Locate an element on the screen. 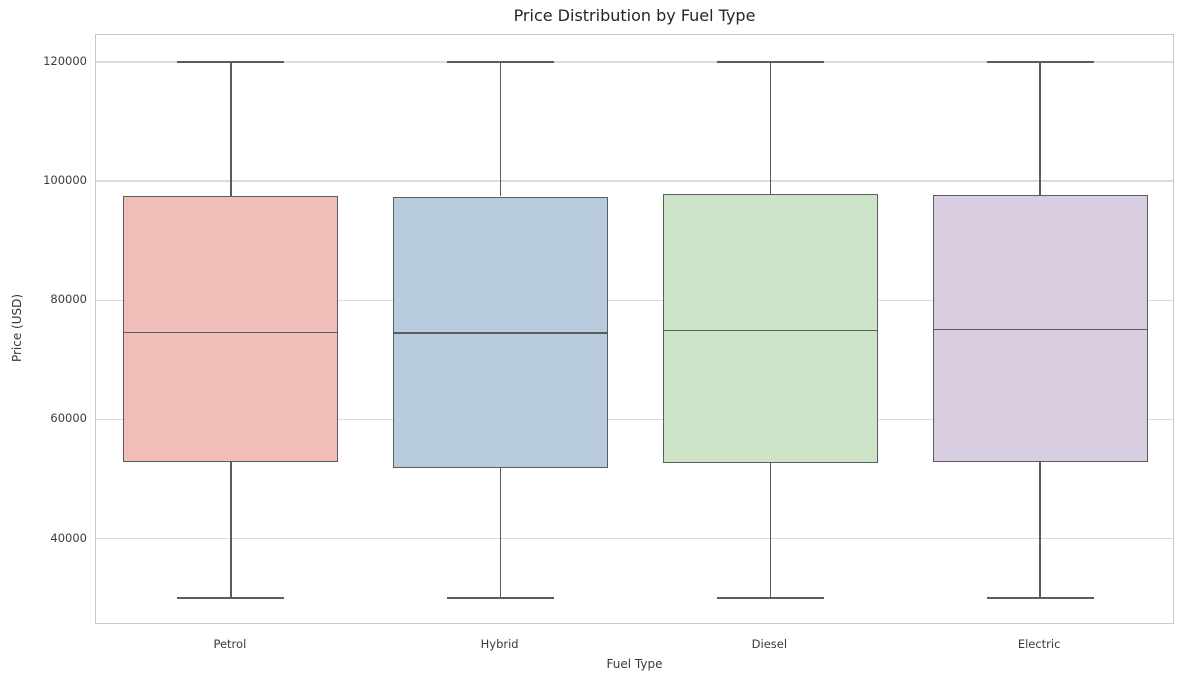 The height and width of the screenshot is (684, 1184). box-hybrid is located at coordinates (501, 332).